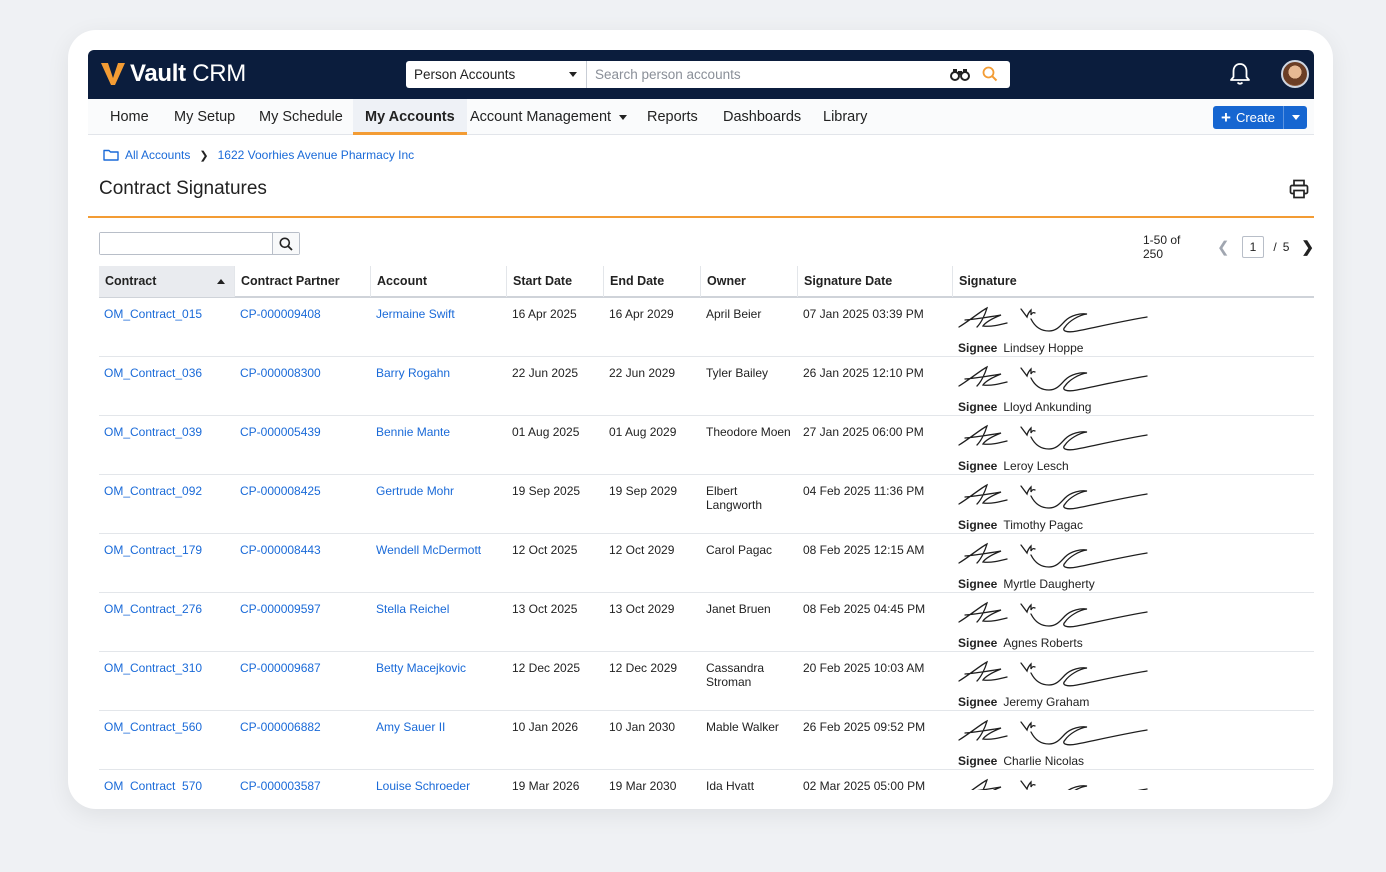 The image size is (1386, 872). What do you see at coordinates (153, 784) in the screenshot?
I see `contract-link: OM_Contract_570` at bounding box center [153, 784].